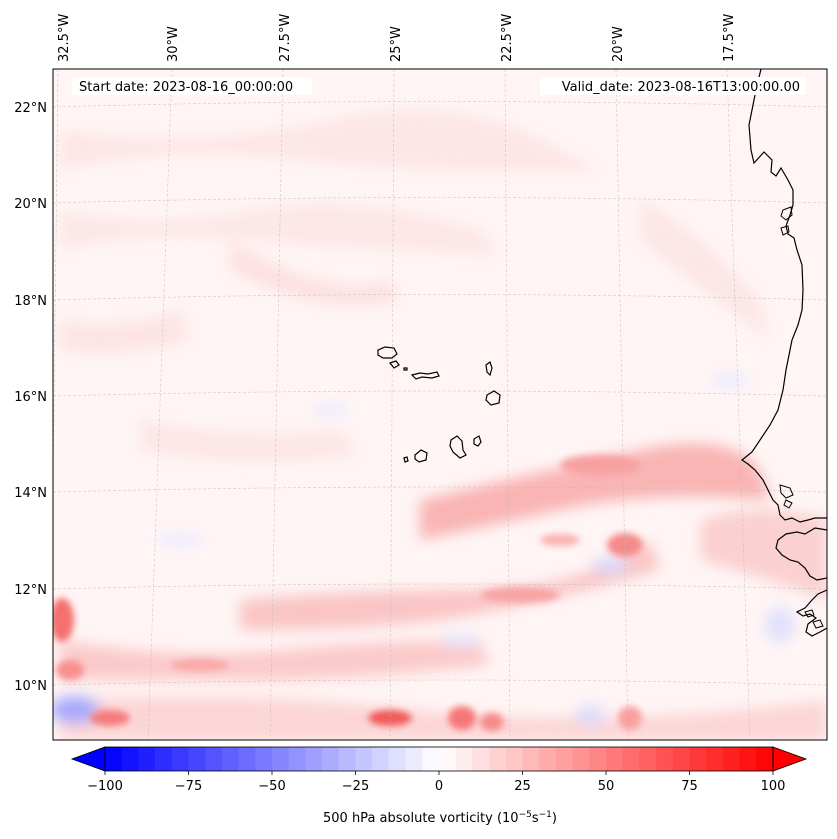  I want to click on colorbar-tick-label: 0, so click(439, 786).